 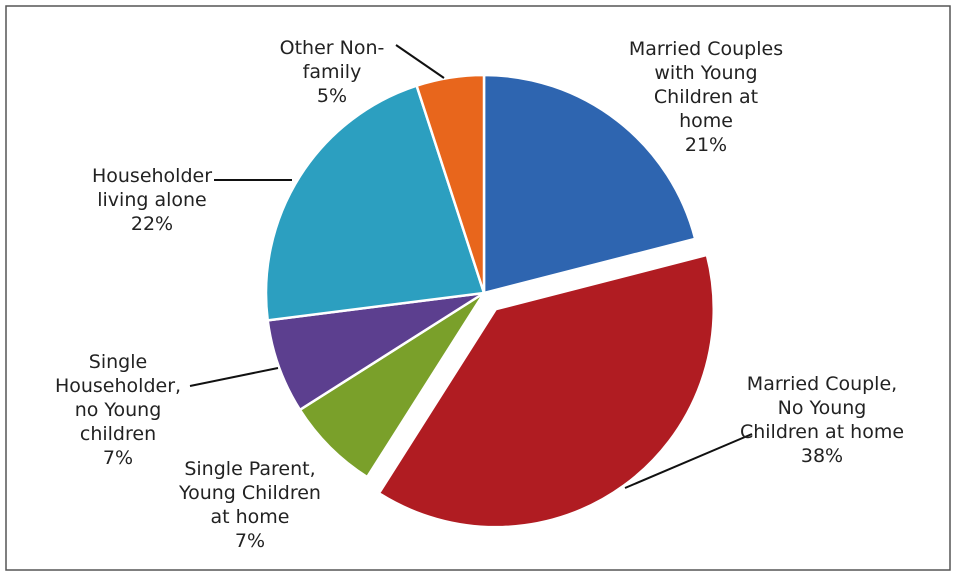 What do you see at coordinates (152, 188) in the screenshot?
I see `category-name: Householder living alone` at bounding box center [152, 188].